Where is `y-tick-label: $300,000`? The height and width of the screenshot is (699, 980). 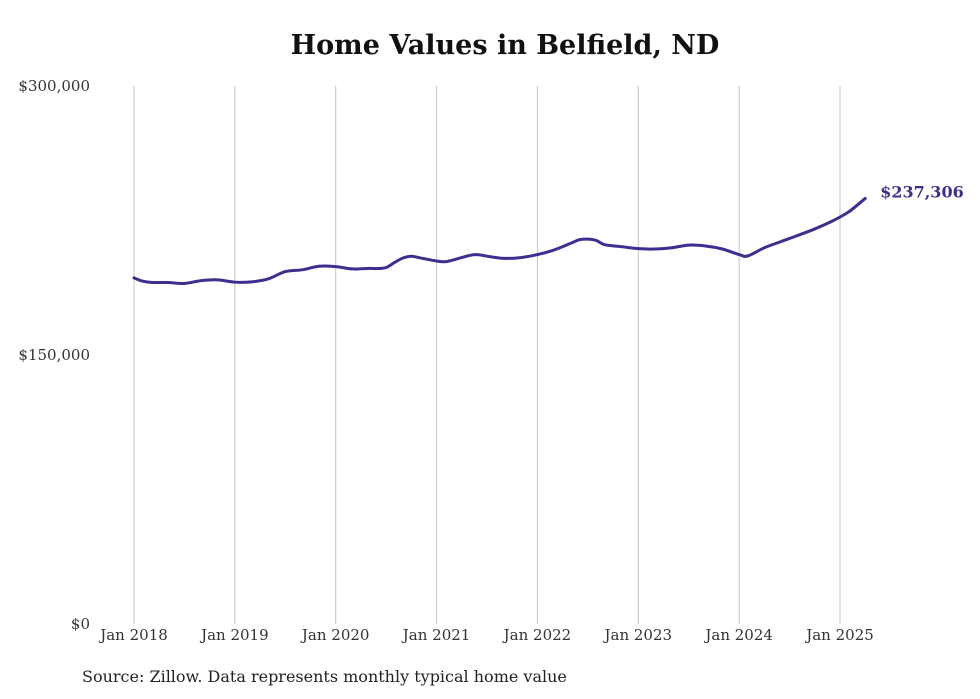
y-tick-label: $300,000 is located at coordinates (54, 86).